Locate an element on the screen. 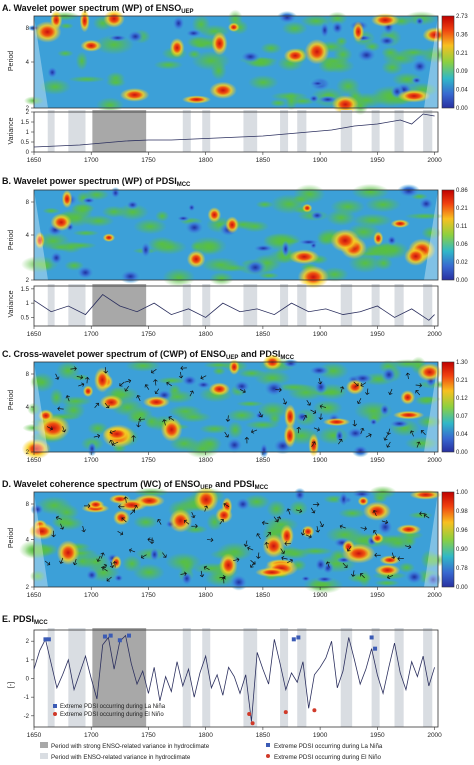 The width and height of the screenshot is (474, 765). panel-a-variance: 0 0.5 1 1.5 2 is located at coordinates (230, 133).